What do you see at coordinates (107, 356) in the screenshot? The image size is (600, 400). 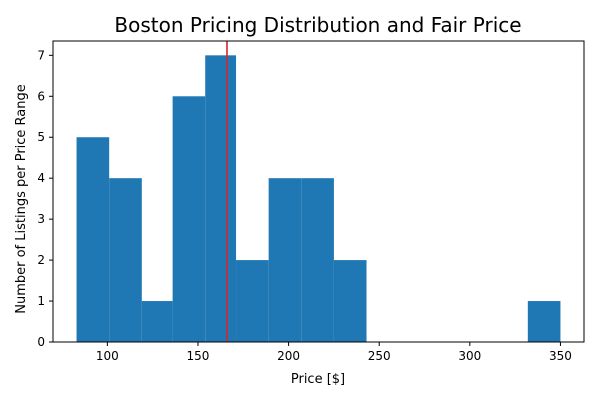 I see `x-tick-label: 100` at bounding box center [107, 356].